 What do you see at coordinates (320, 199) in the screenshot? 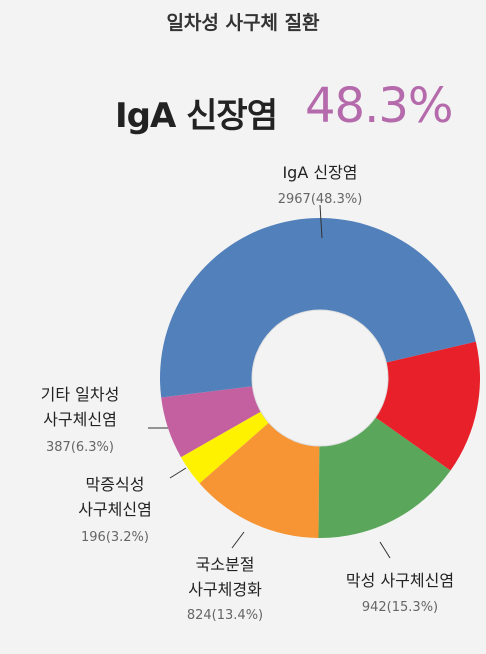
I see `value-label: 2967(48.3%)` at bounding box center [320, 199].